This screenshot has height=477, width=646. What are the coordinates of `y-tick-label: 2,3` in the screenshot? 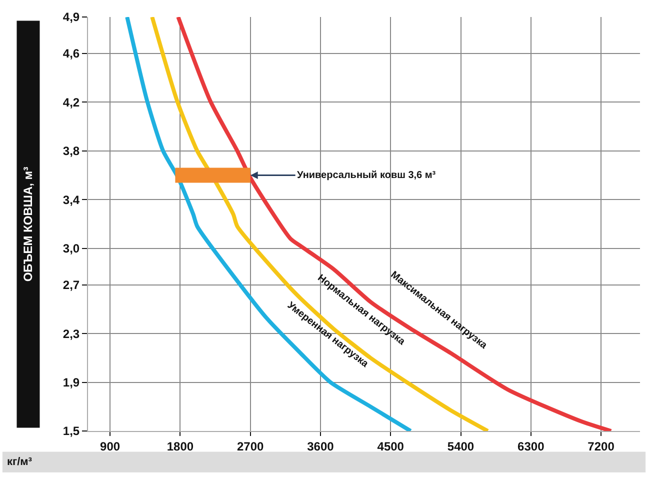 It's located at (71, 333).